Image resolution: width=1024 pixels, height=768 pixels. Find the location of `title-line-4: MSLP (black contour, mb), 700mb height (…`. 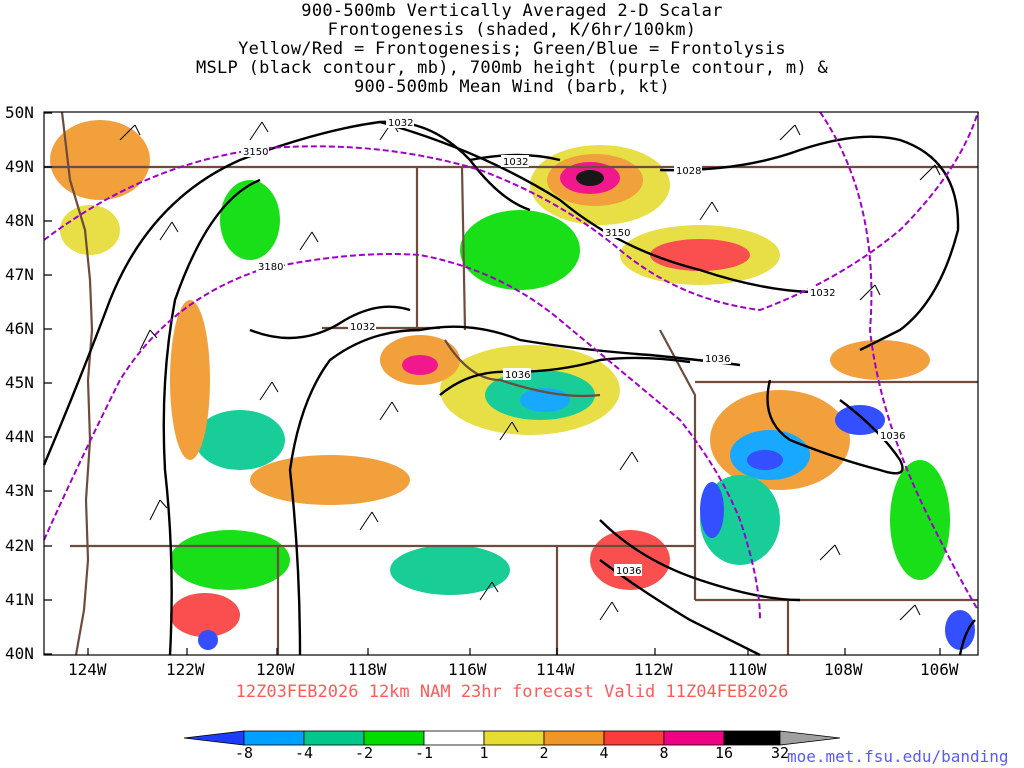

title-line-4: MSLP (black contour, mb), 700mb height (… is located at coordinates (512, 68).